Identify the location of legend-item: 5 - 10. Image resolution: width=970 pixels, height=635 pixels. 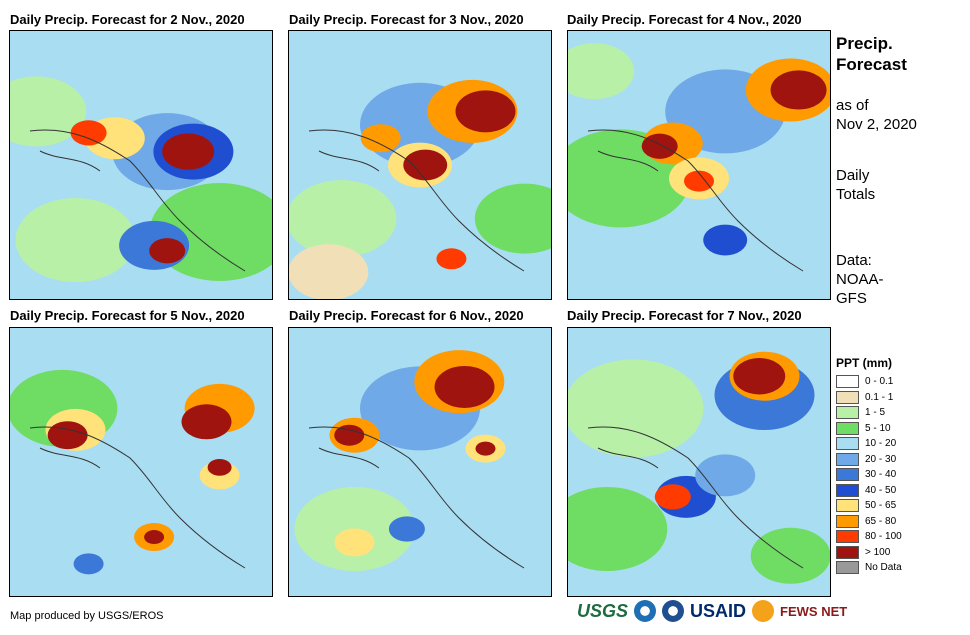
(869, 429).